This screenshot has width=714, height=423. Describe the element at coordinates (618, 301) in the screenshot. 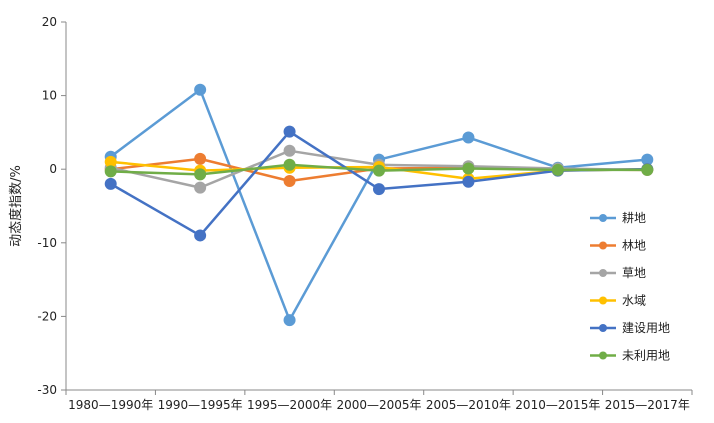

I see `legend-item: 水域` at that location.